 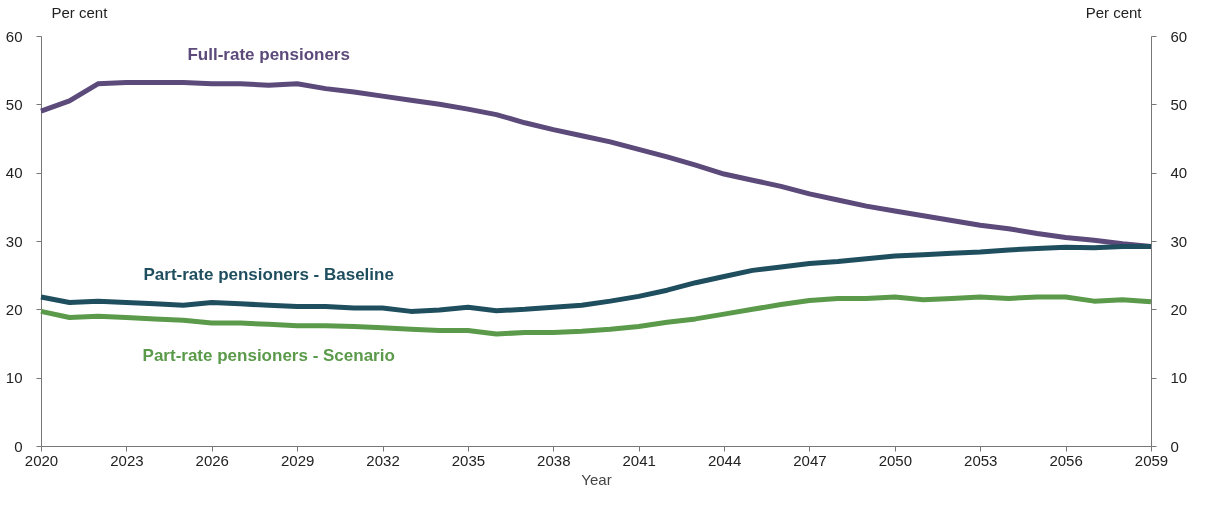 What do you see at coordinates (981, 460) in the screenshot?
I see `x-tick-label: 2053` at bounding box center [981, 460].